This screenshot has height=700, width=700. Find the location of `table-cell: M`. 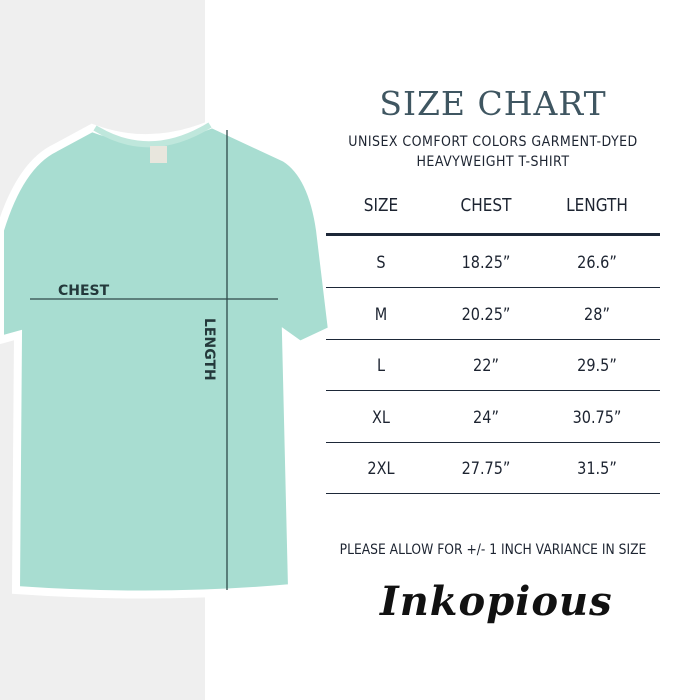

table-cell: M is located at coordinates (381, 314).